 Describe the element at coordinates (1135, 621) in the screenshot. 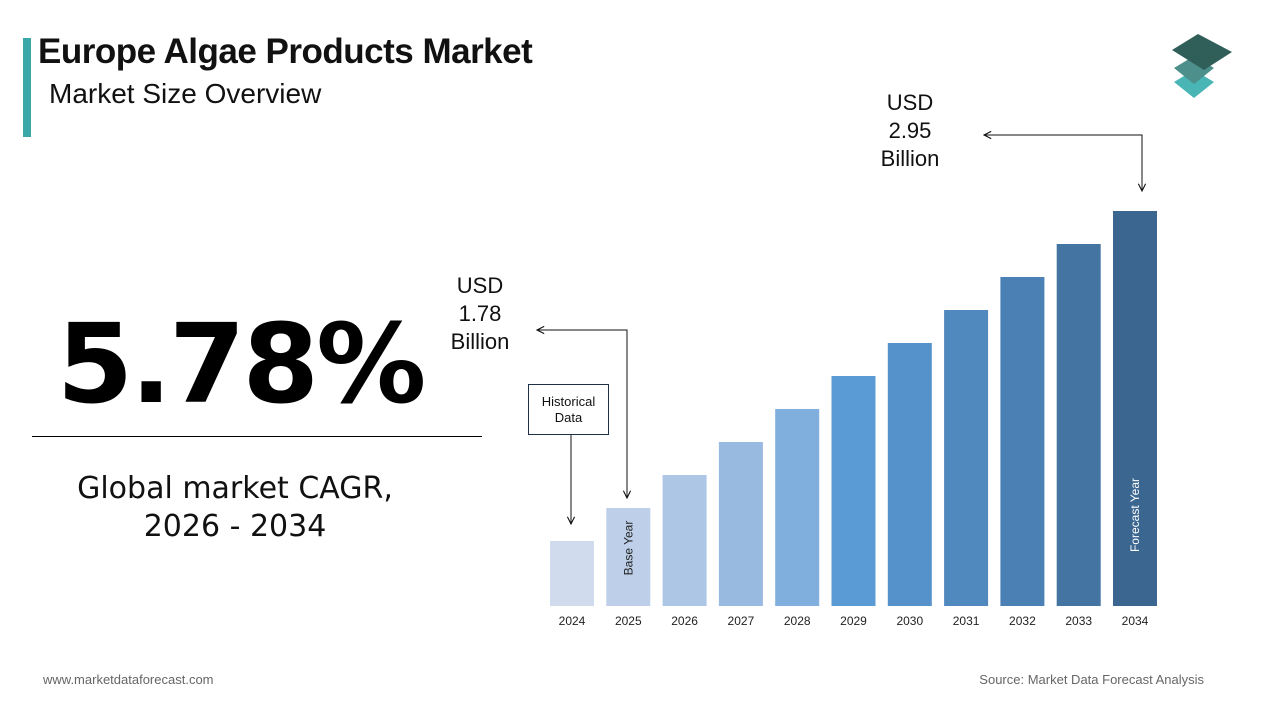

I see `x-tick-label: 2034` at that location.